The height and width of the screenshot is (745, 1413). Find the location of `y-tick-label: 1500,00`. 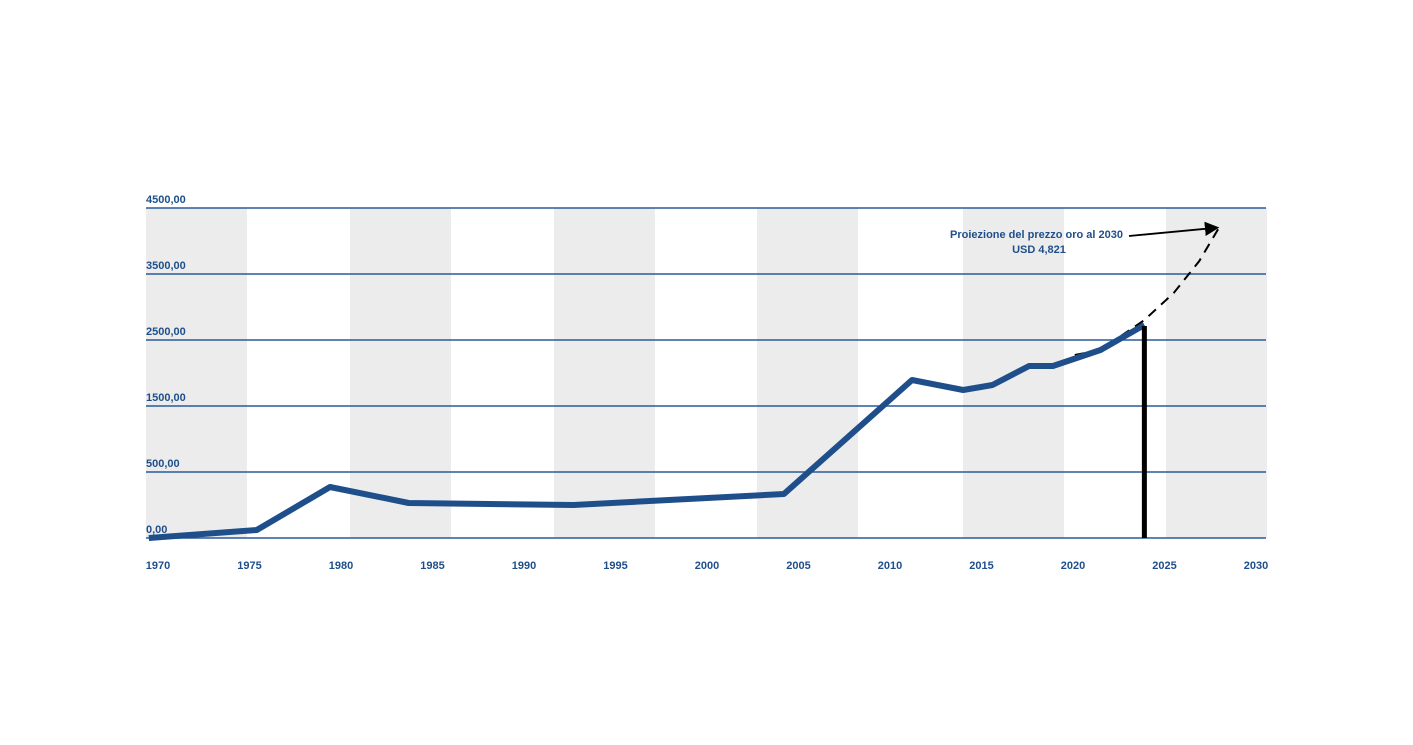

y-tick-label: 1500,00 is located at coordinates (166, 398).